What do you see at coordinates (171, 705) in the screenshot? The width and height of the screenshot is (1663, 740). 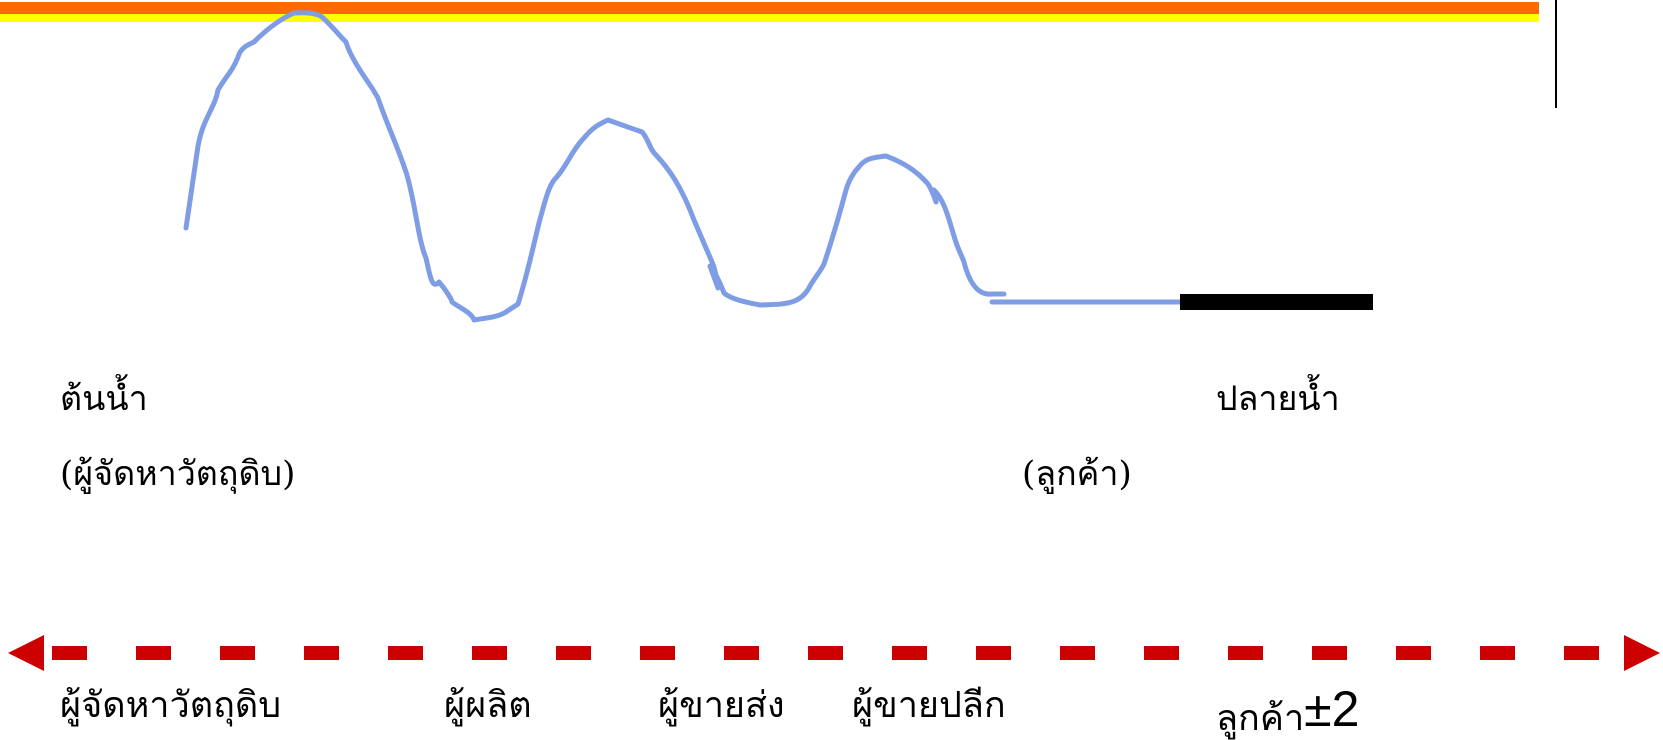 I see `stage-supplier: ผู้จัดหาวัตถุดิบ` at bounding box center [171, 705].